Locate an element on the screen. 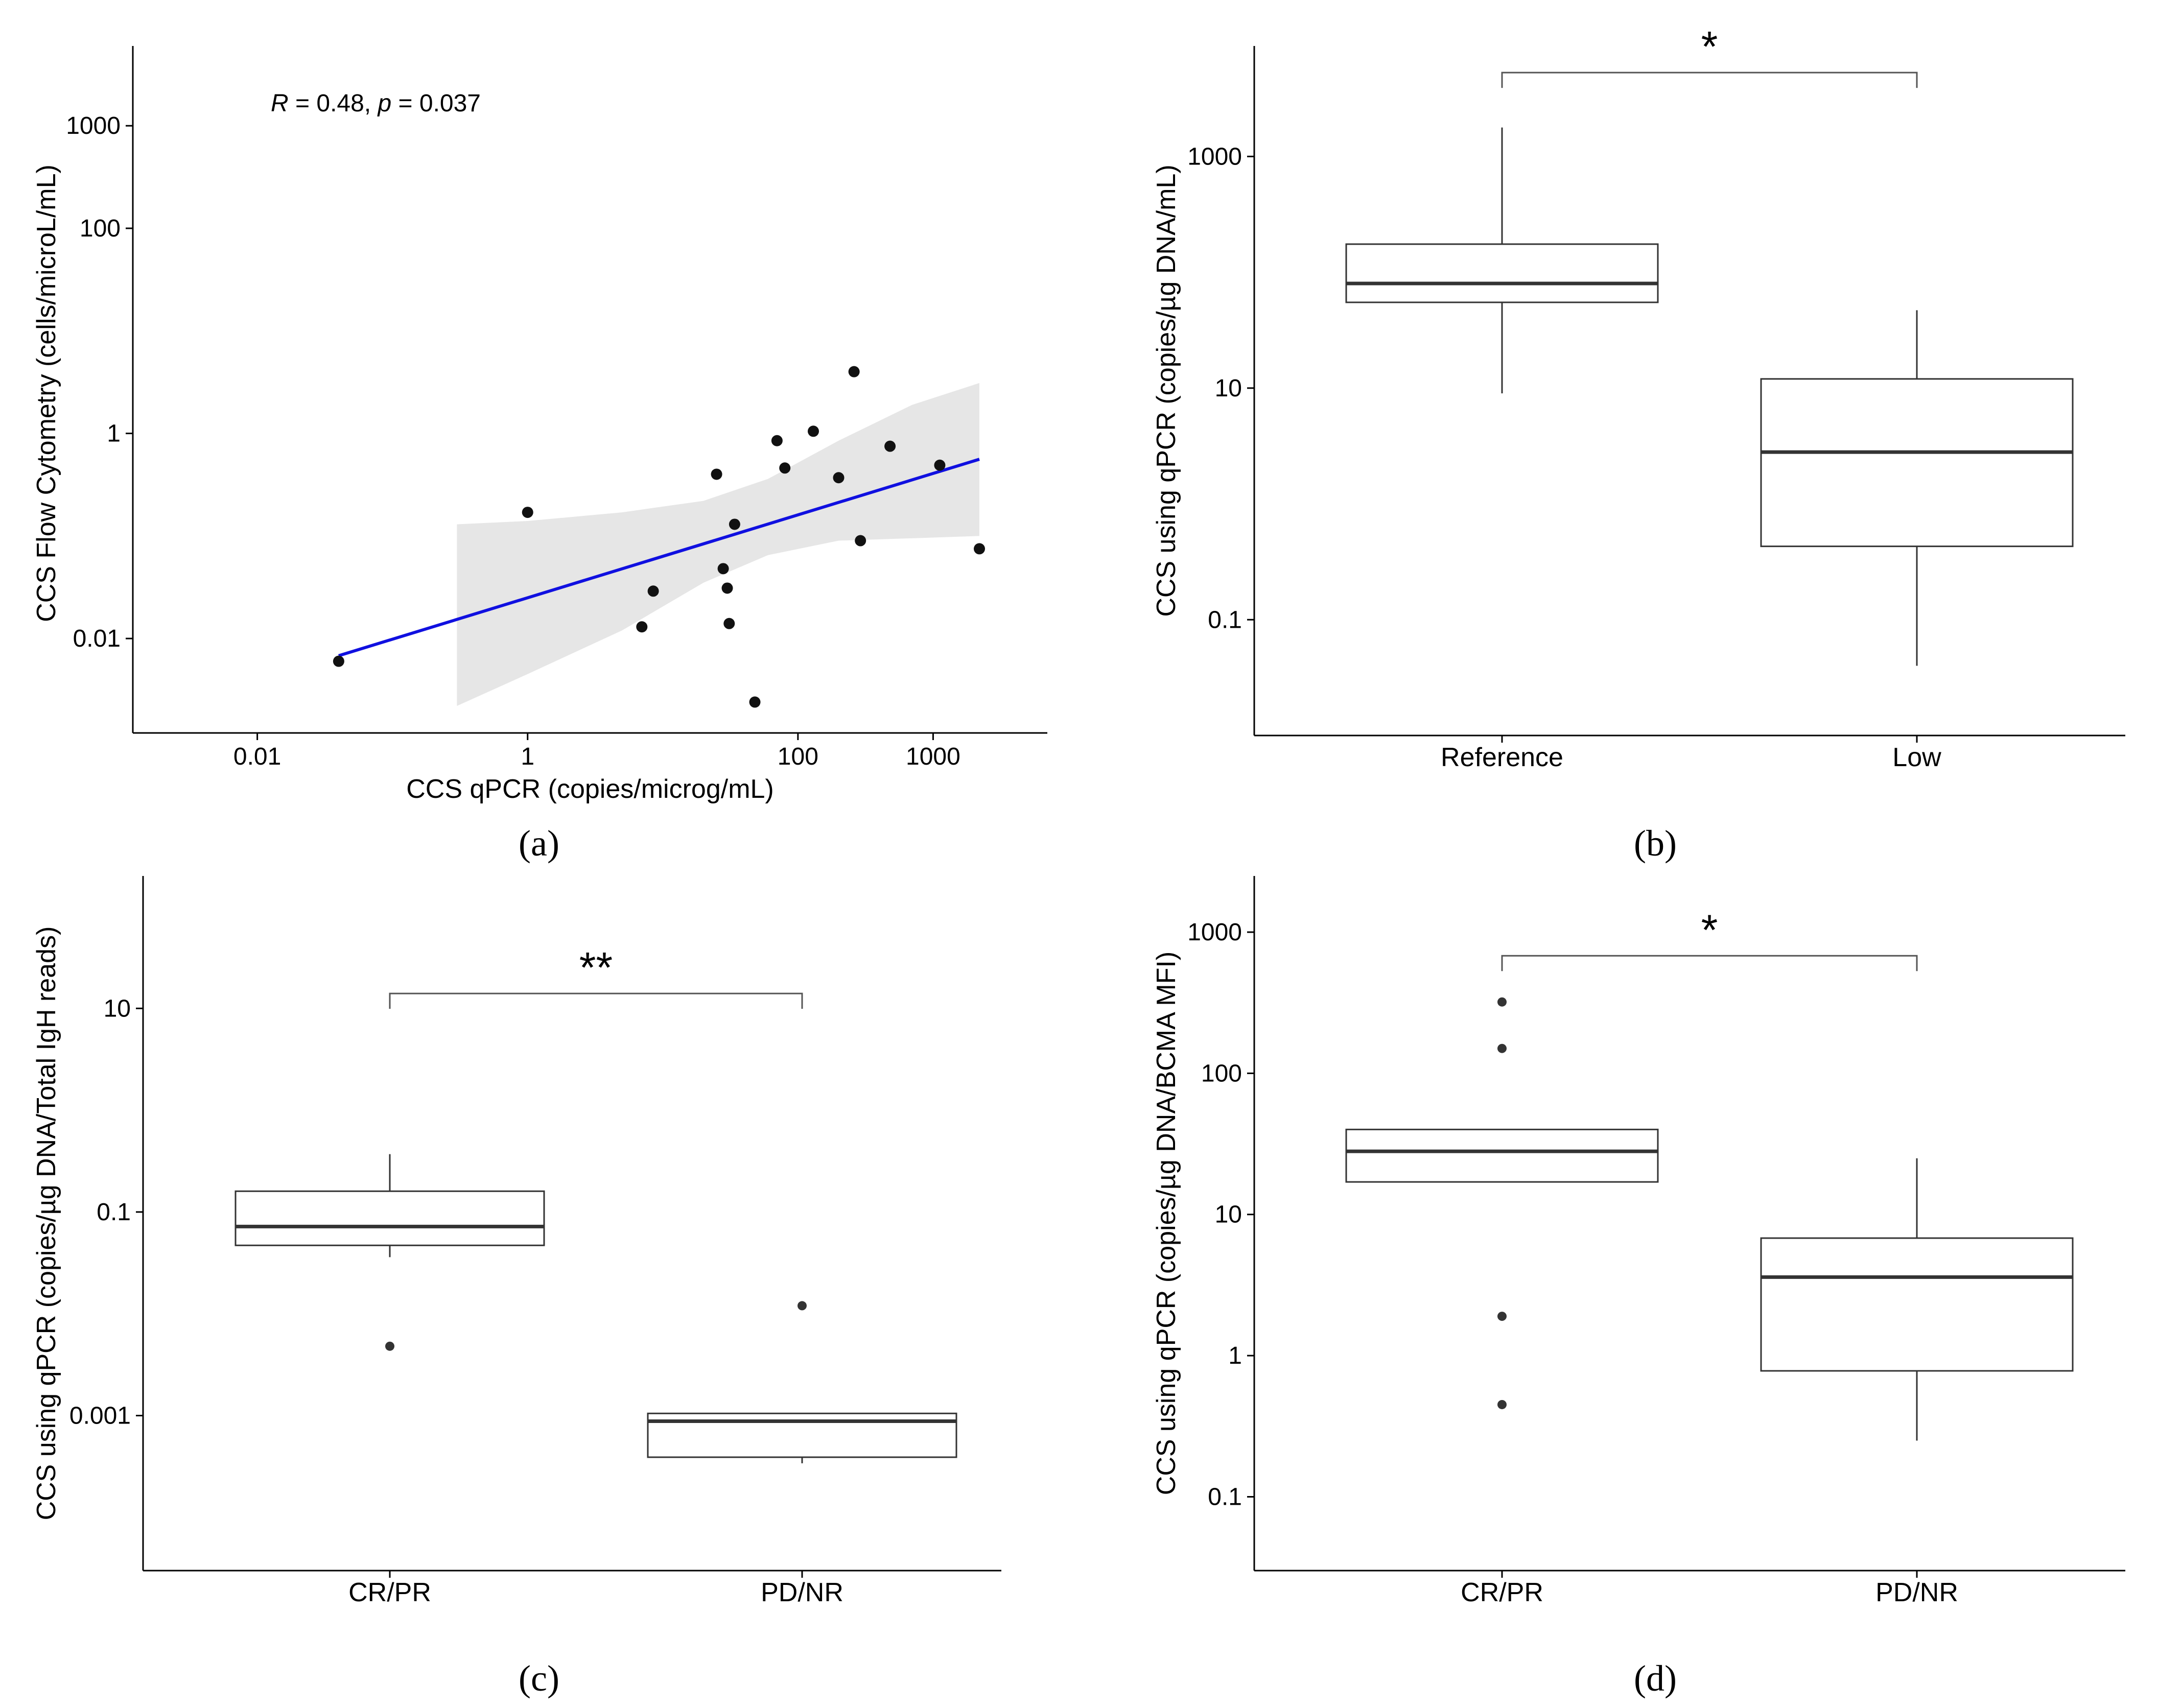  correlation-annotation: R = 0.48, p = 0.037 is located at coordinates (376, 103).